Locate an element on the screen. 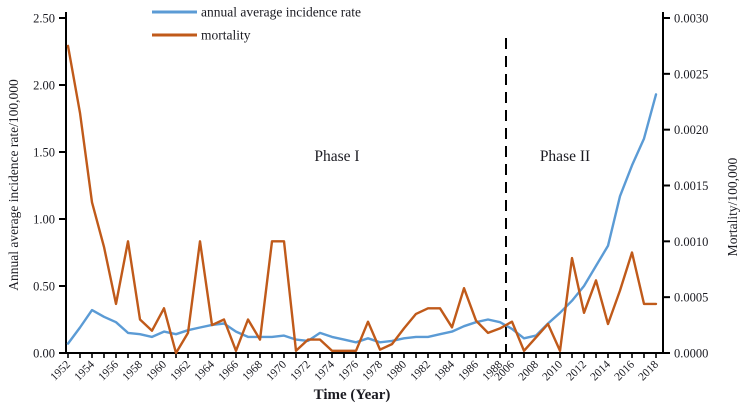 The height and width of the screenshot is (420, 749). left-axis-tick-label: 2.50 is located at coordinates (44, 19).